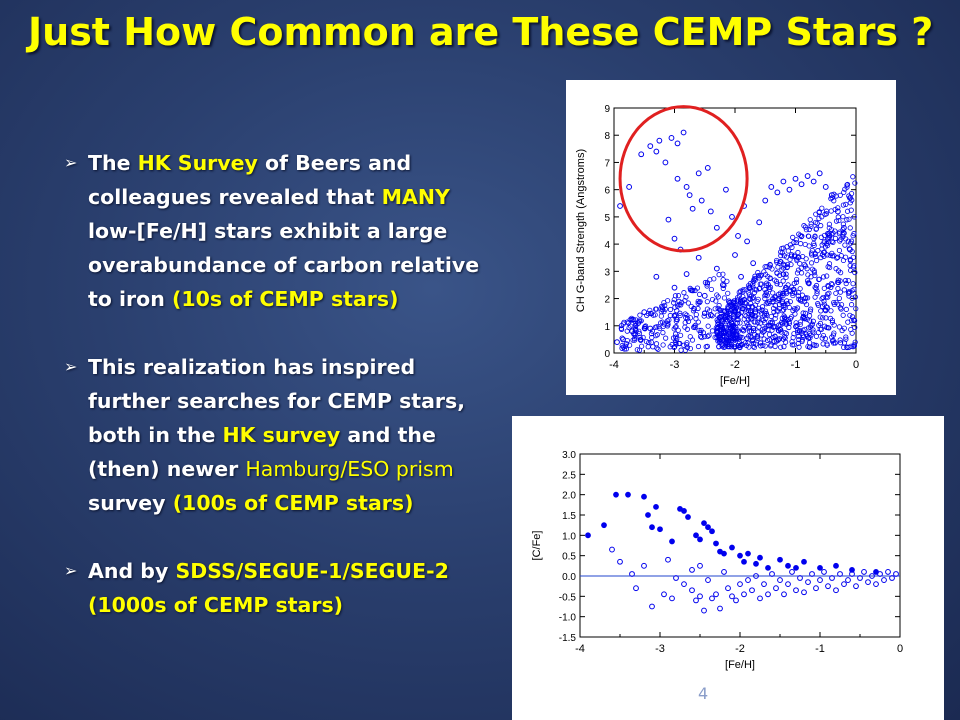  I want to click on bullet-part: And by, so click(132, 571).